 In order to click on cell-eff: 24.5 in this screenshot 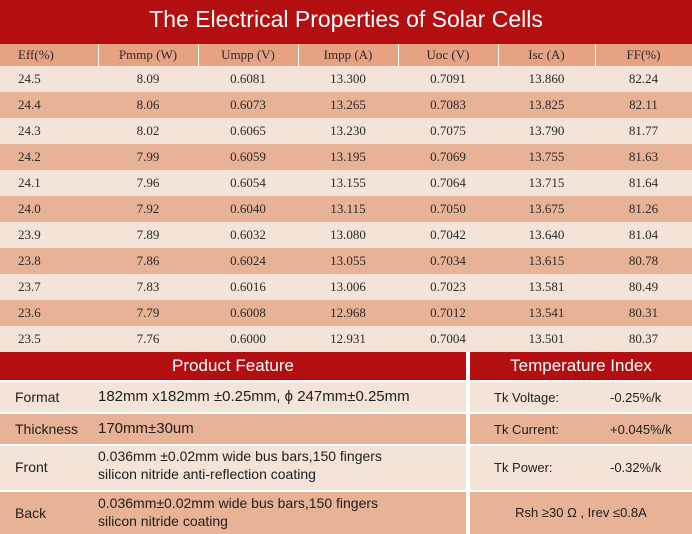, I will do `click(49, 79)`.